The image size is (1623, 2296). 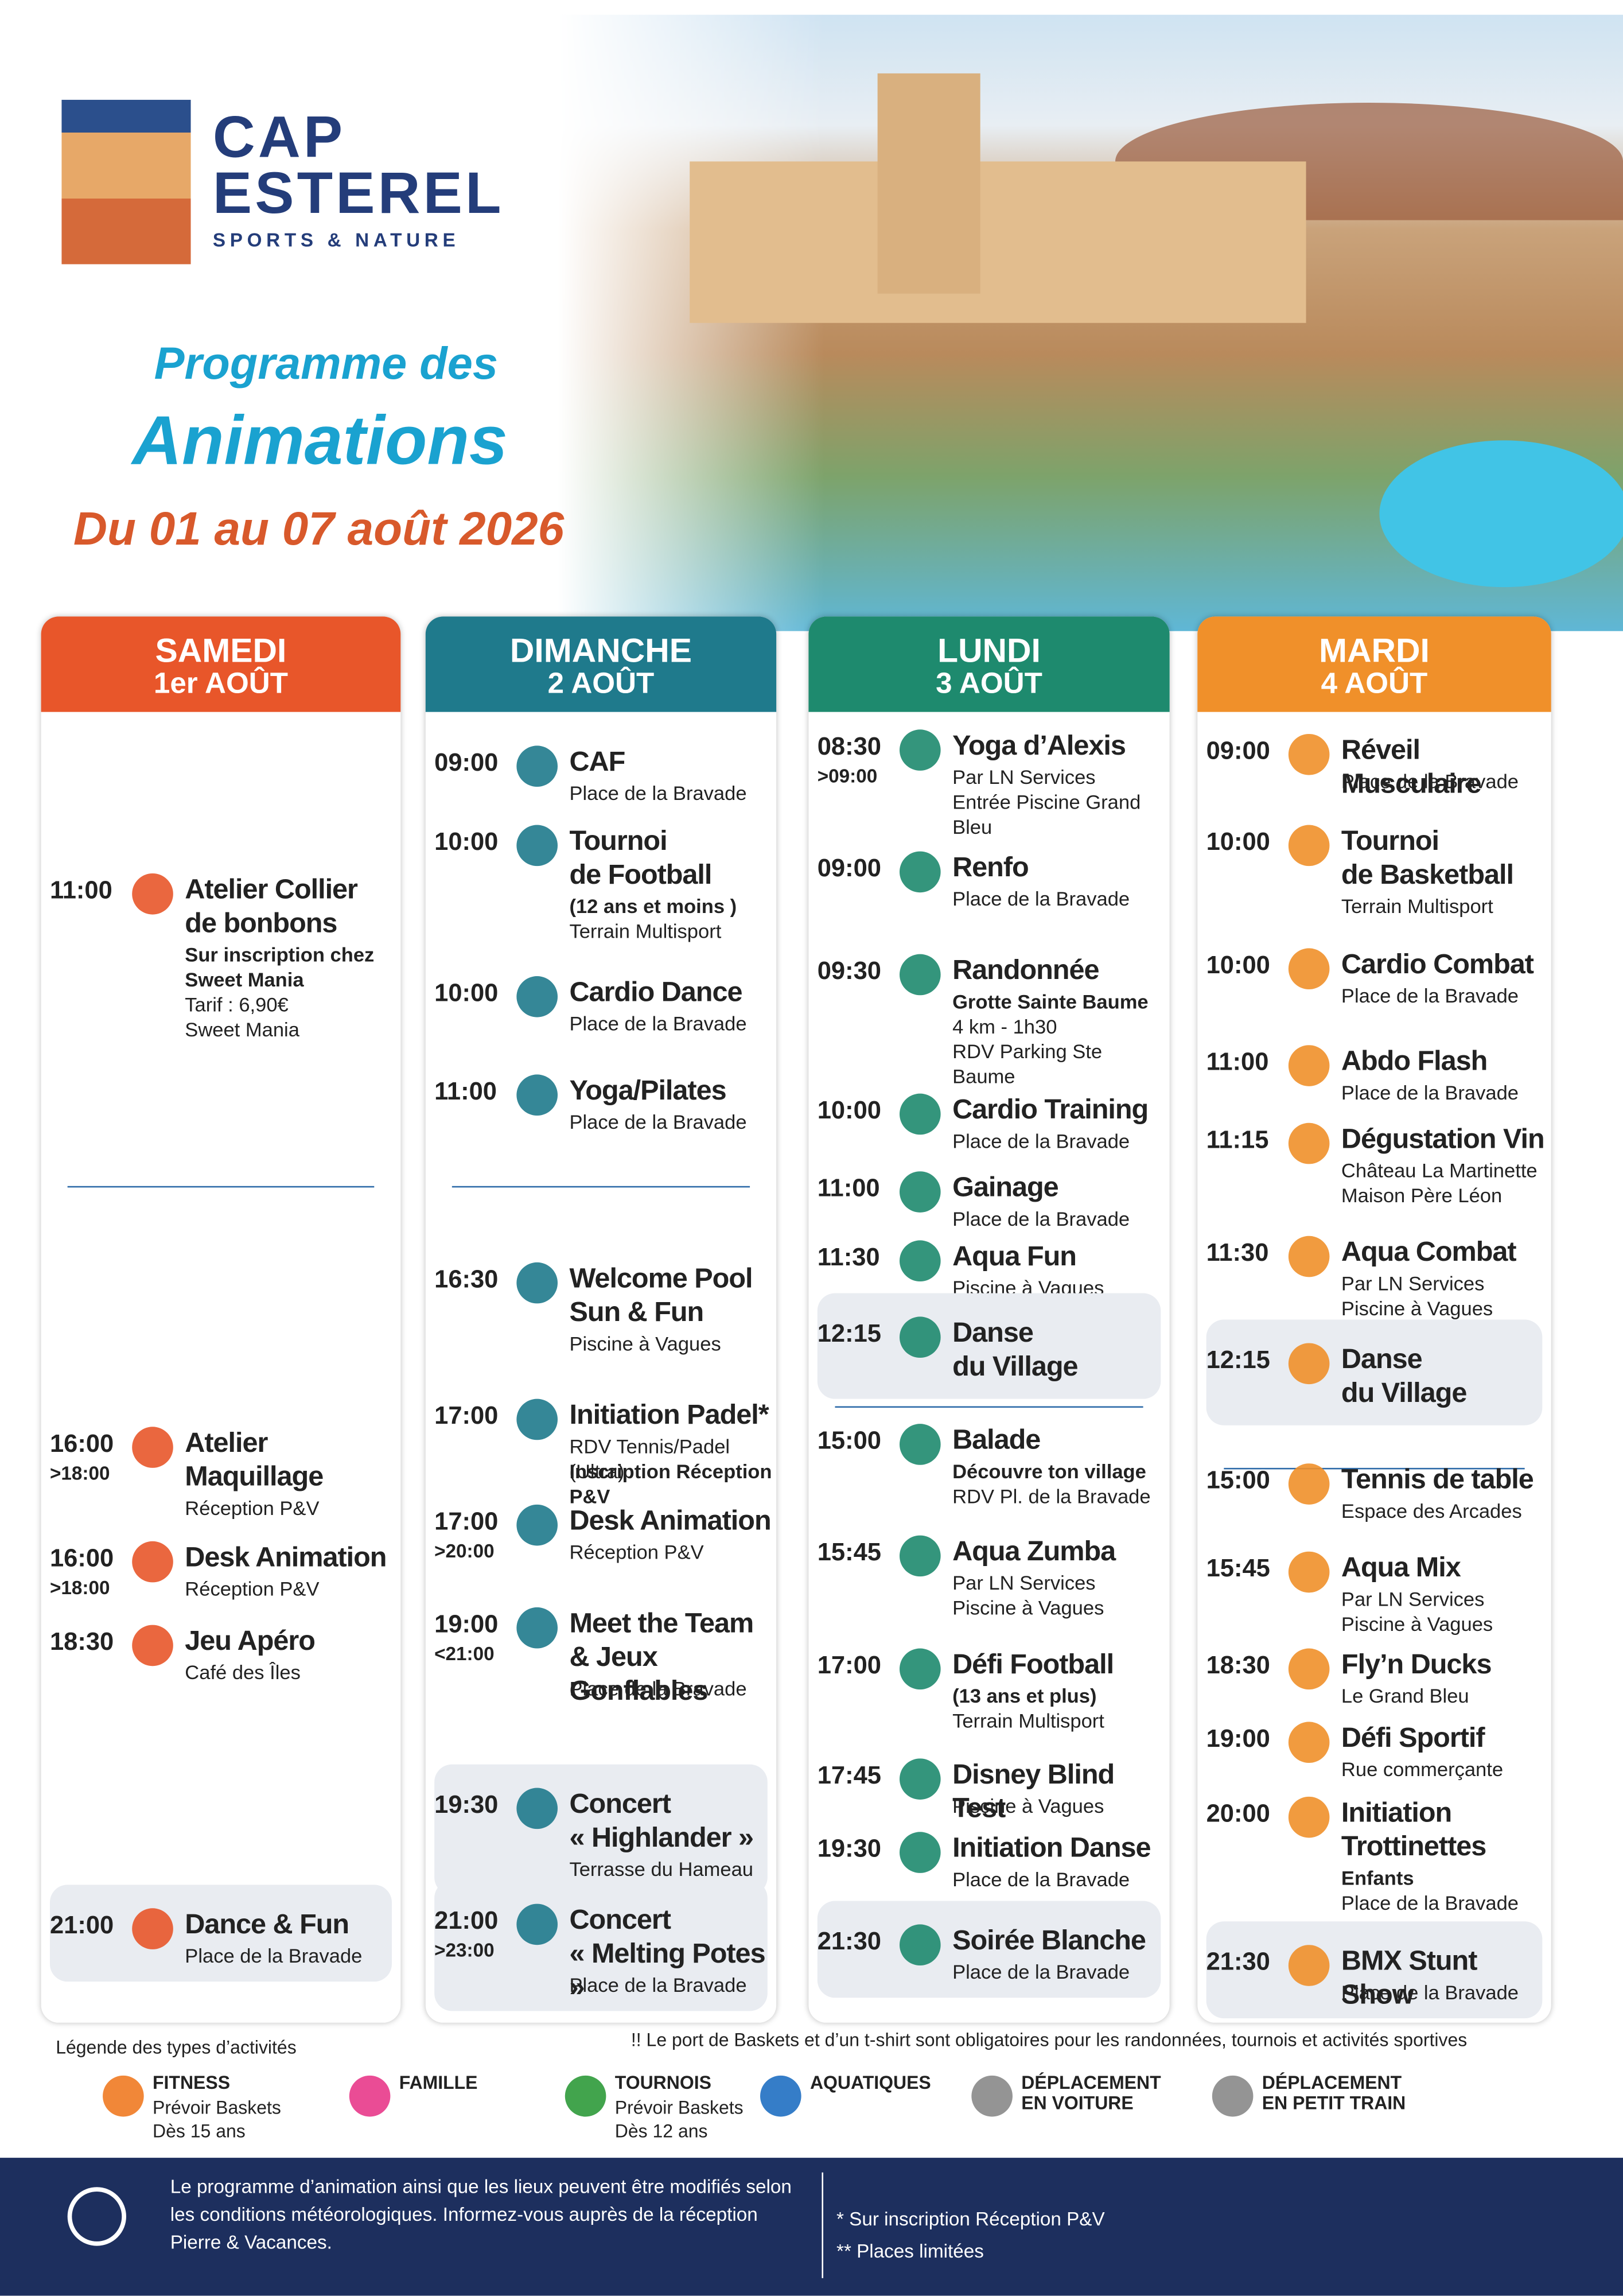 What do you see at coordinates (601, 664) in the screenshot?
I see `day-header: DIMANCHE 2 AOÛT` at bounding box center [601, 664].